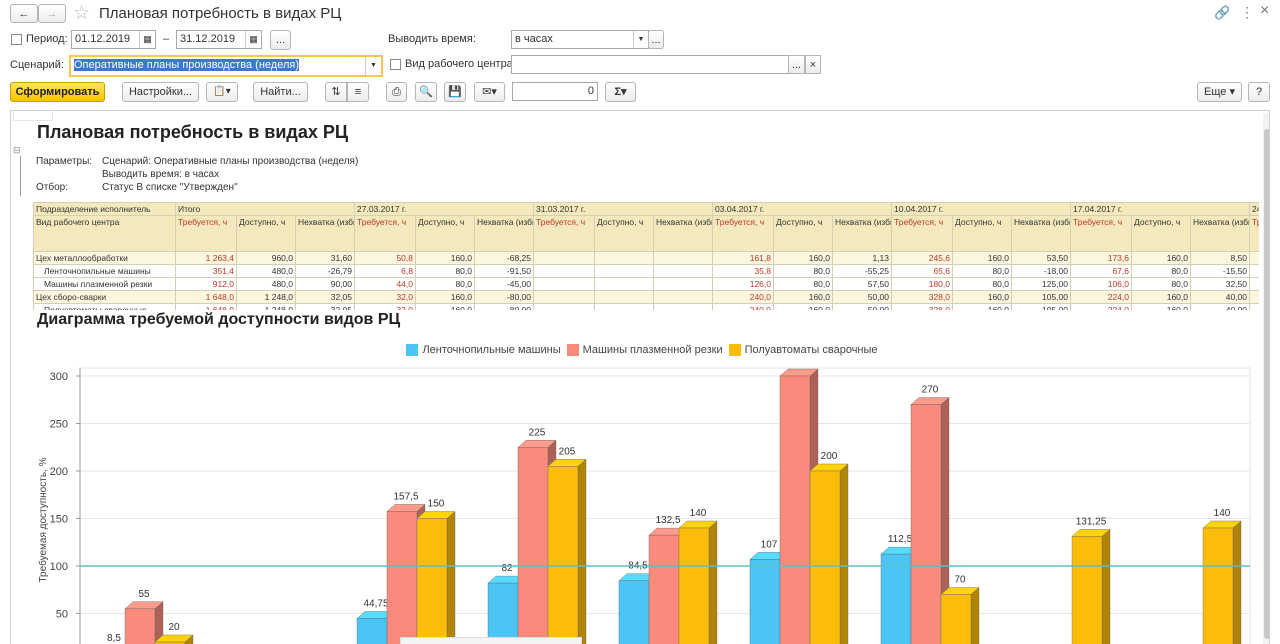 Image resolution: width=1280 pixels, height=644 pixels. I want to click on sum-button: Σ▾, so click(620, 92).